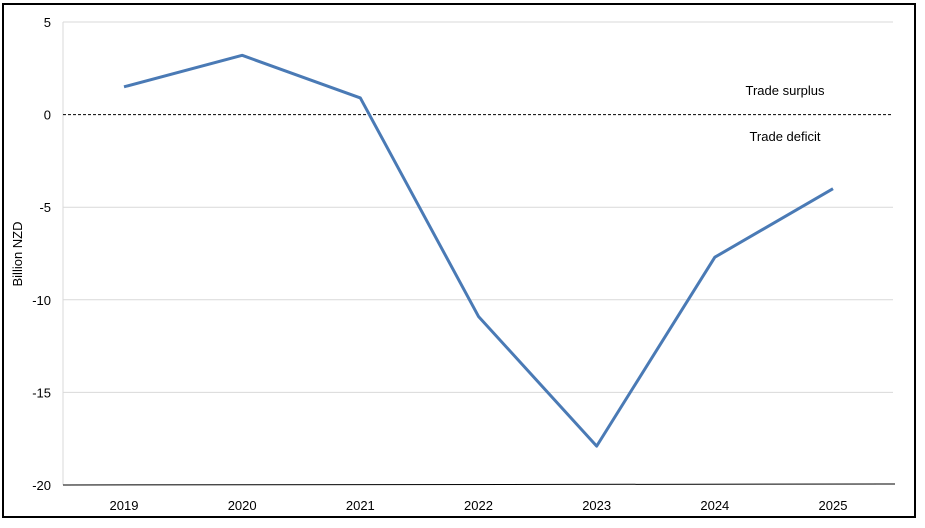 The width and height of the screenshot is (925, 528). Describe the element at coordinates (596, 505) in the screenshot. I see `x-tick-label: 2023` at that location.